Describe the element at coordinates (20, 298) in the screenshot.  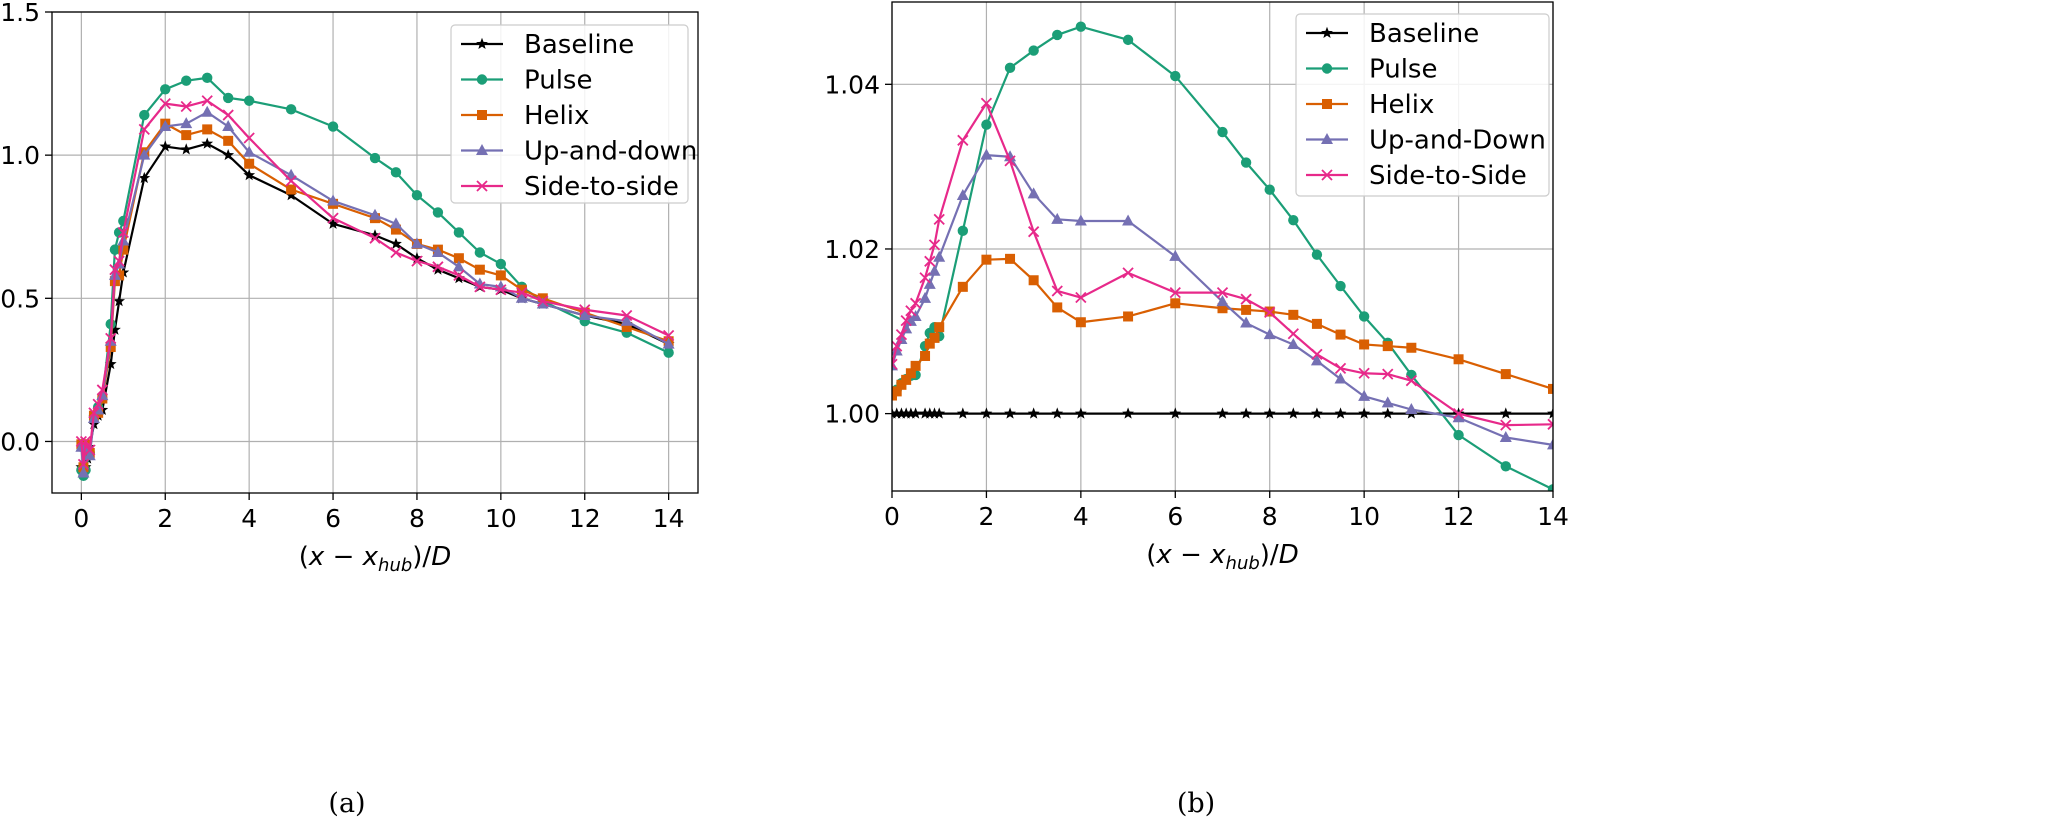
I see `y-tick-label: 0.5` at that location.